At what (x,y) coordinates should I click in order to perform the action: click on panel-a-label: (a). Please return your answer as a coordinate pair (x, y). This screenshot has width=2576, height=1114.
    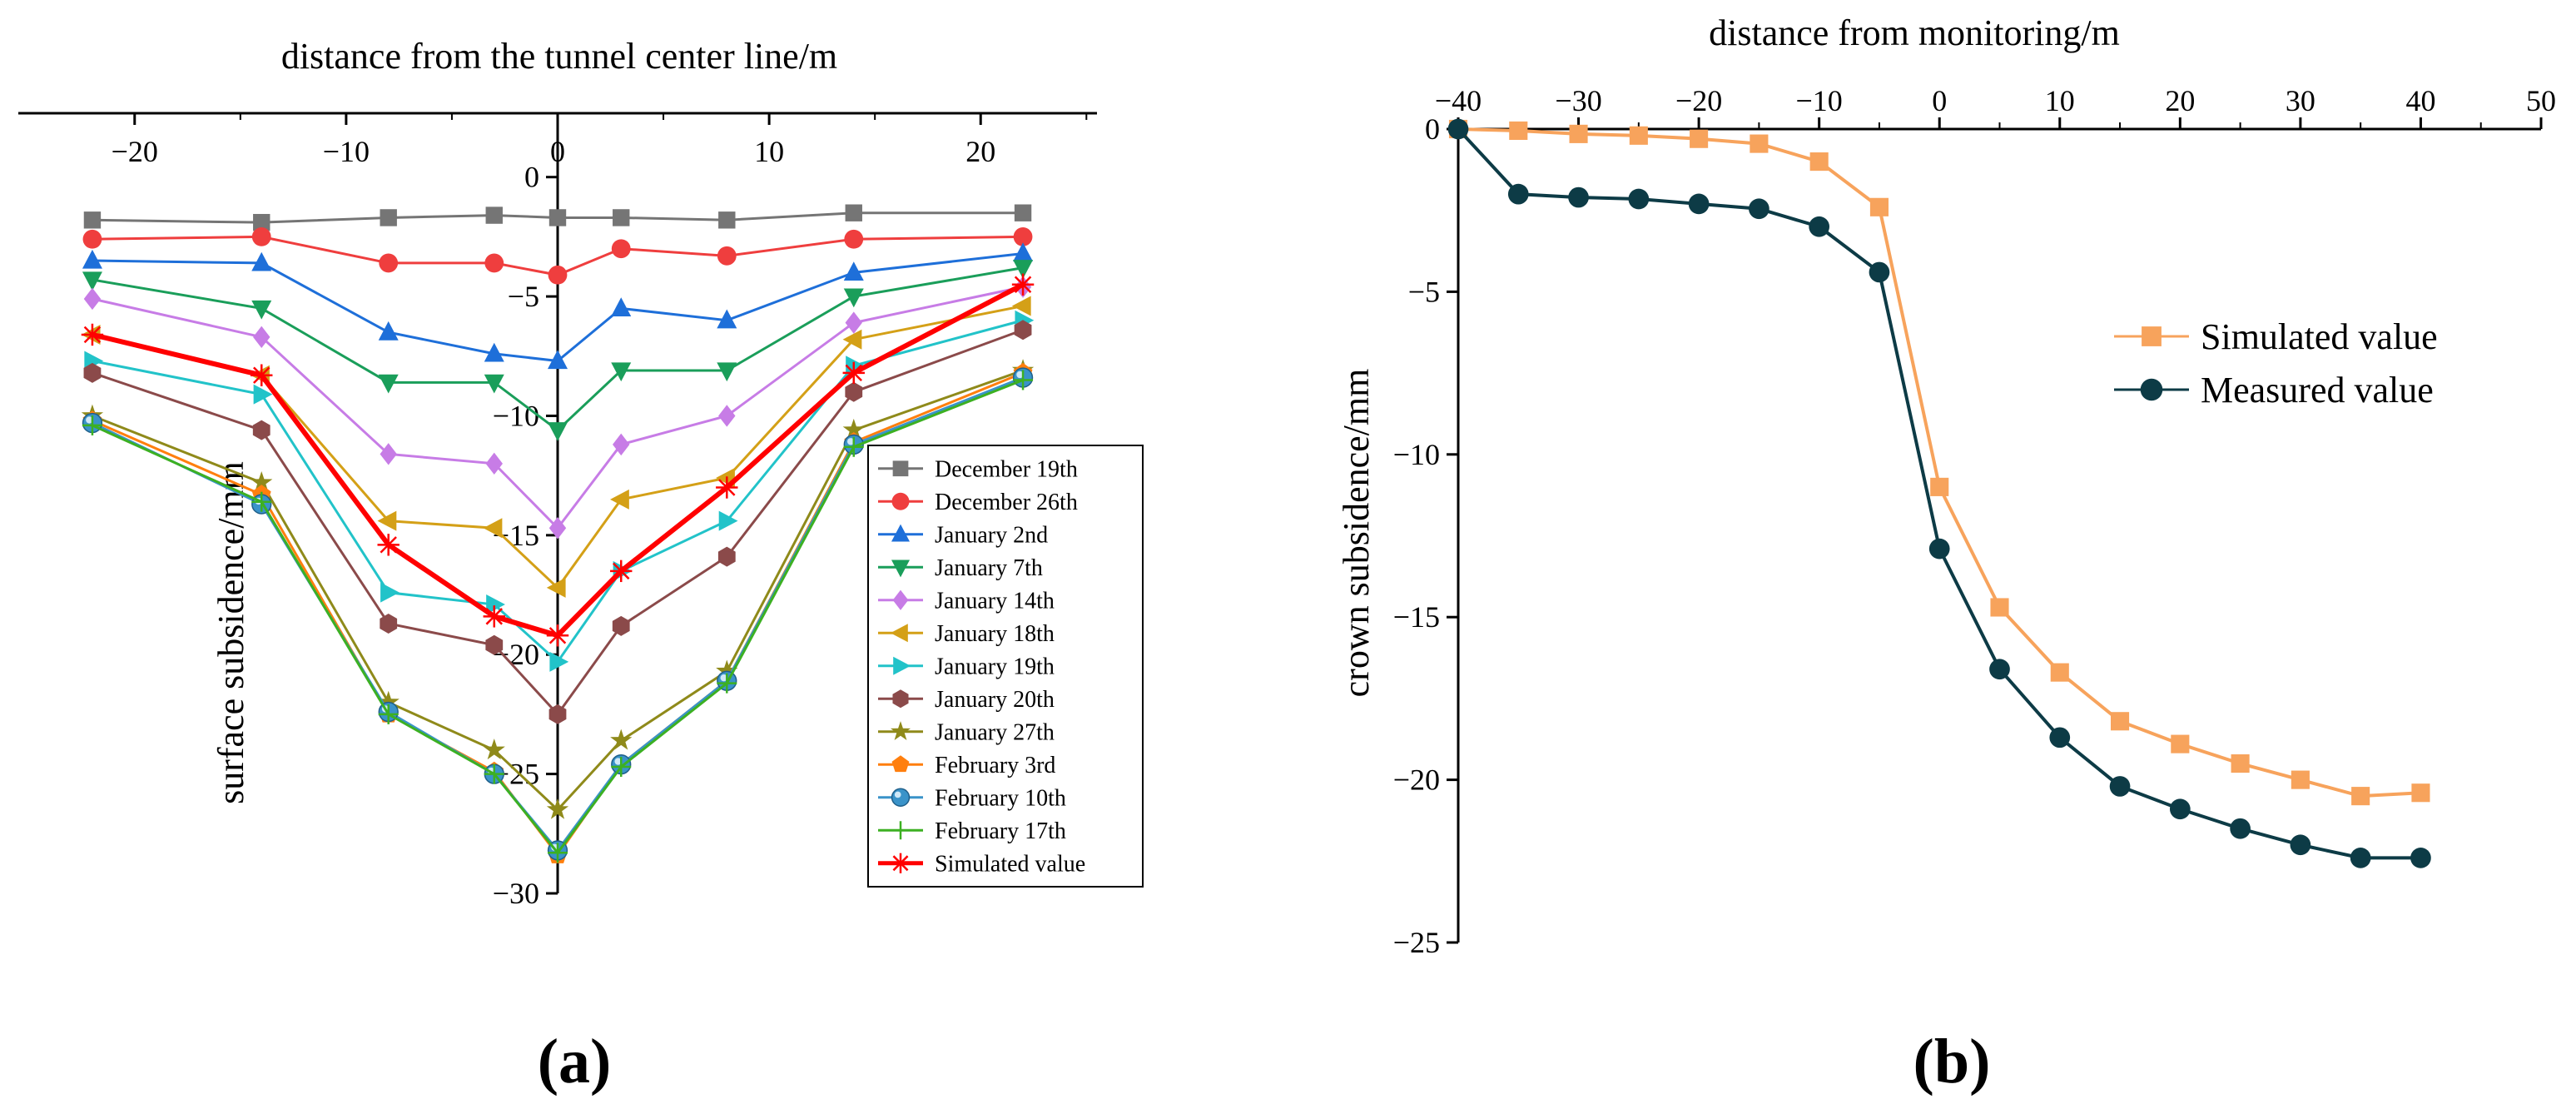
    Looking at the image, I should click on (575, 1062).